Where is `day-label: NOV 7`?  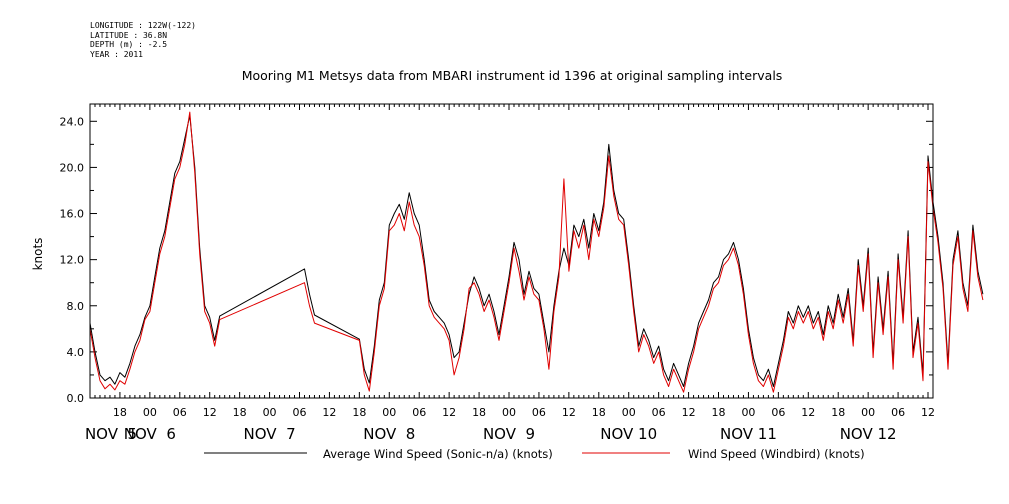
day-label: NOV 7 is located at coordinates (270, 434).